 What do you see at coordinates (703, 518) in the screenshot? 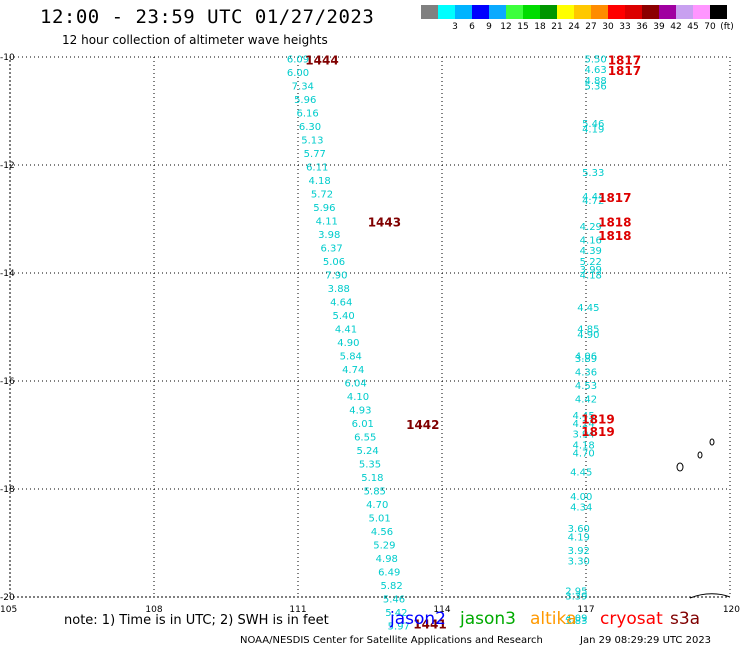
I see `coastline` at bounding box center [703, 518].